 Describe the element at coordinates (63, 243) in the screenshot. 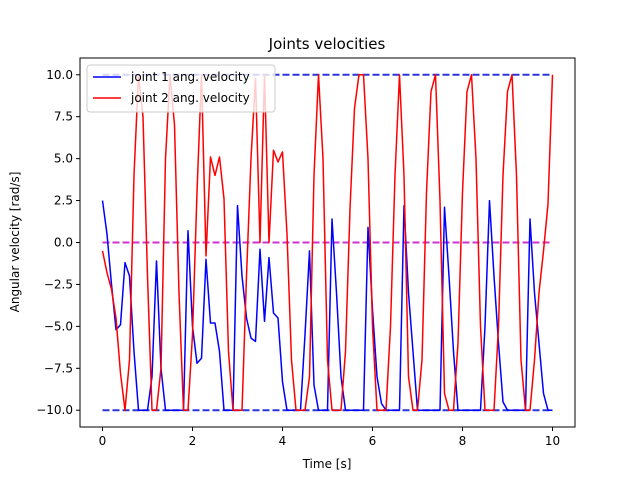

I see `y-tick-label: 0.0` at that location.